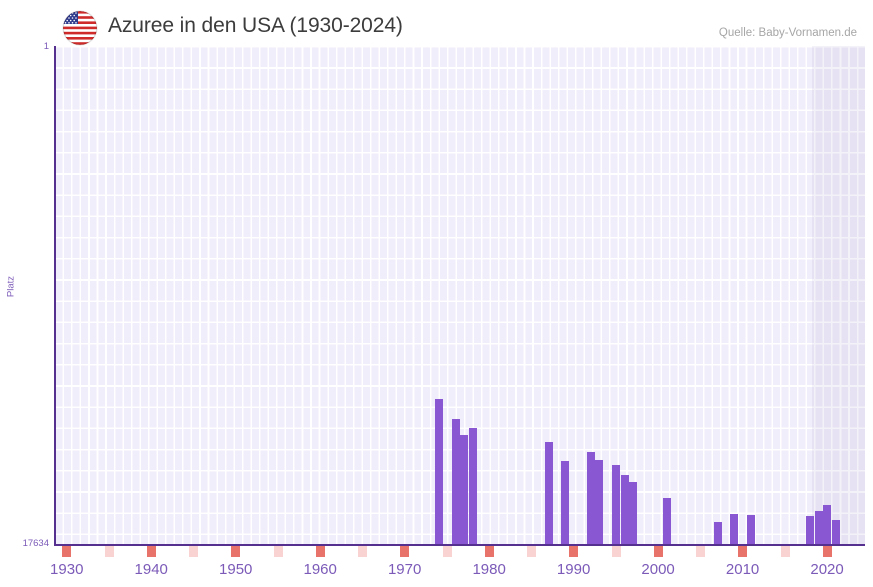 The height and width of the screenshot is (587, 873). Describe the element at coordinates (151, 569) in the screenshot. I see `x-axis-tick-label: 1940` at that location.